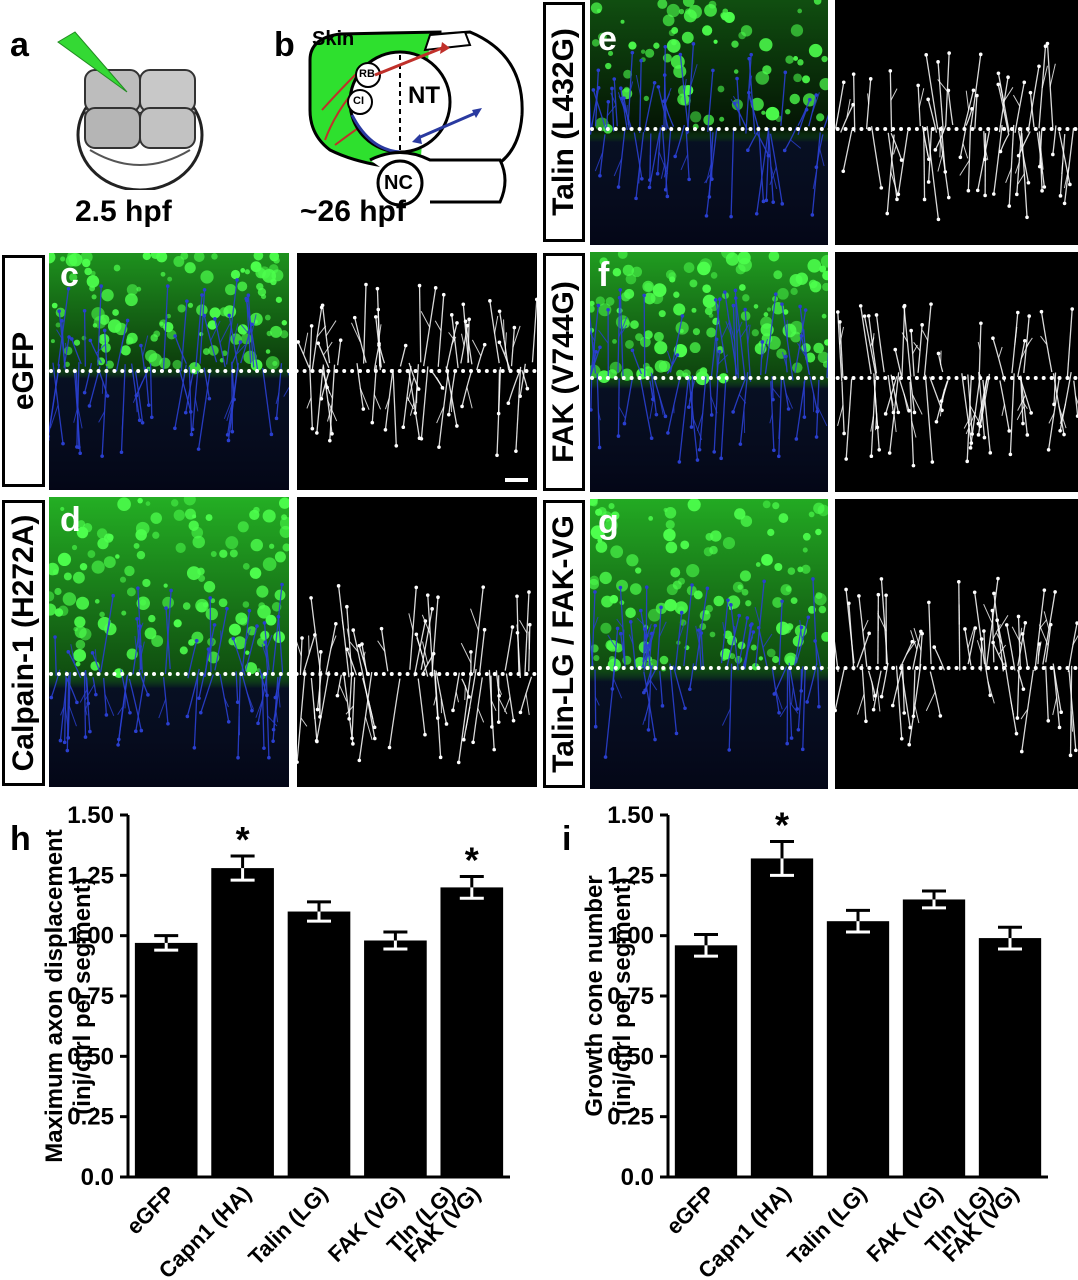 This screenshot has width=1078, height=1280. I want to click on panel-e-side-label: Talin (L432G), so click(563, 122).